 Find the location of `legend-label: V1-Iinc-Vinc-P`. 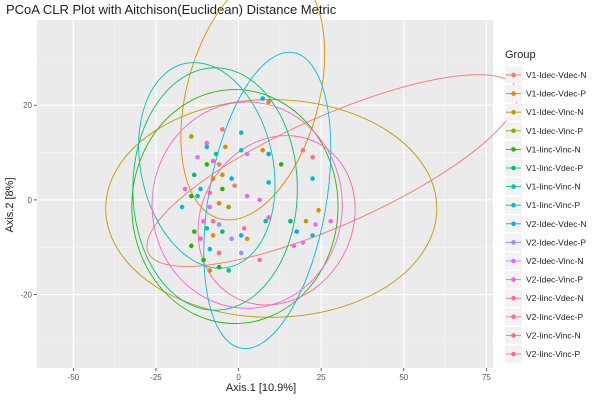

legend-label: V1-Iinc-Vinc-P is located at coordinates (553, 205).